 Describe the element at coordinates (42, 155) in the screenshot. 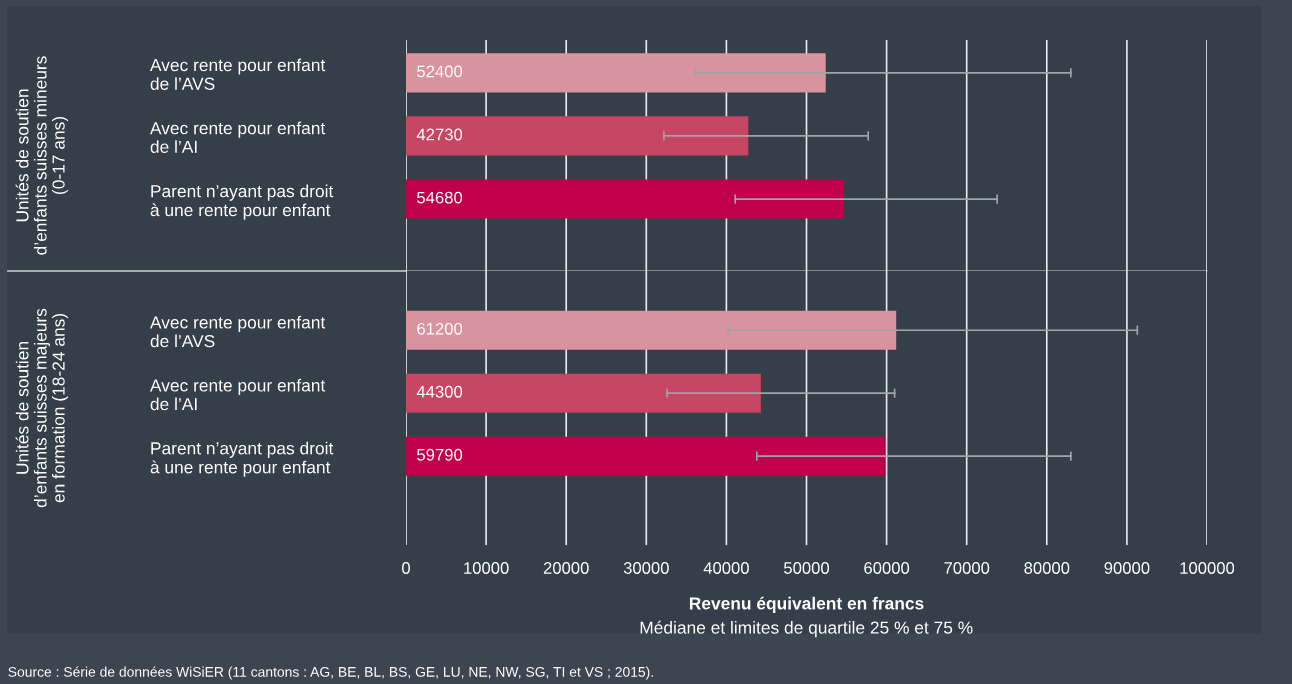

I see `text: Unités de soutien d’enfants suisses mineurs (0-17 ans)` at that location.